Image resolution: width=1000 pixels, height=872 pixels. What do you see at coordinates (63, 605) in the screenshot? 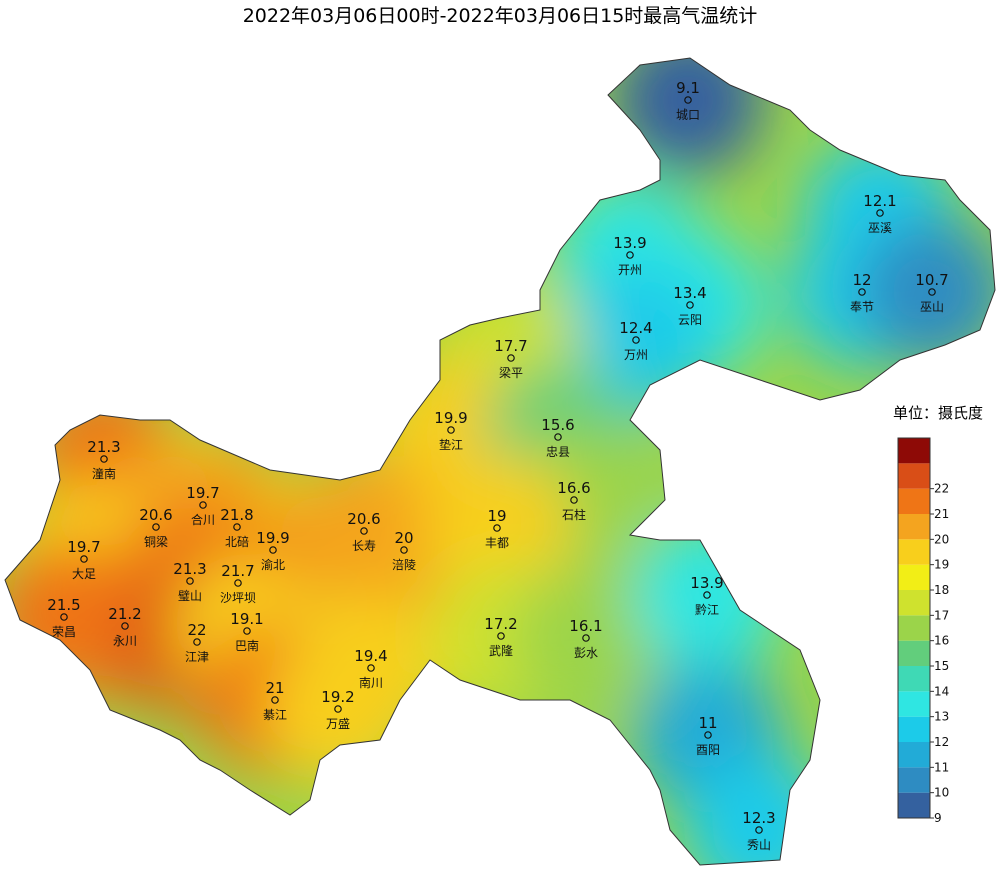
I see `station-value: 21.5` at bounding box center [63, 605].